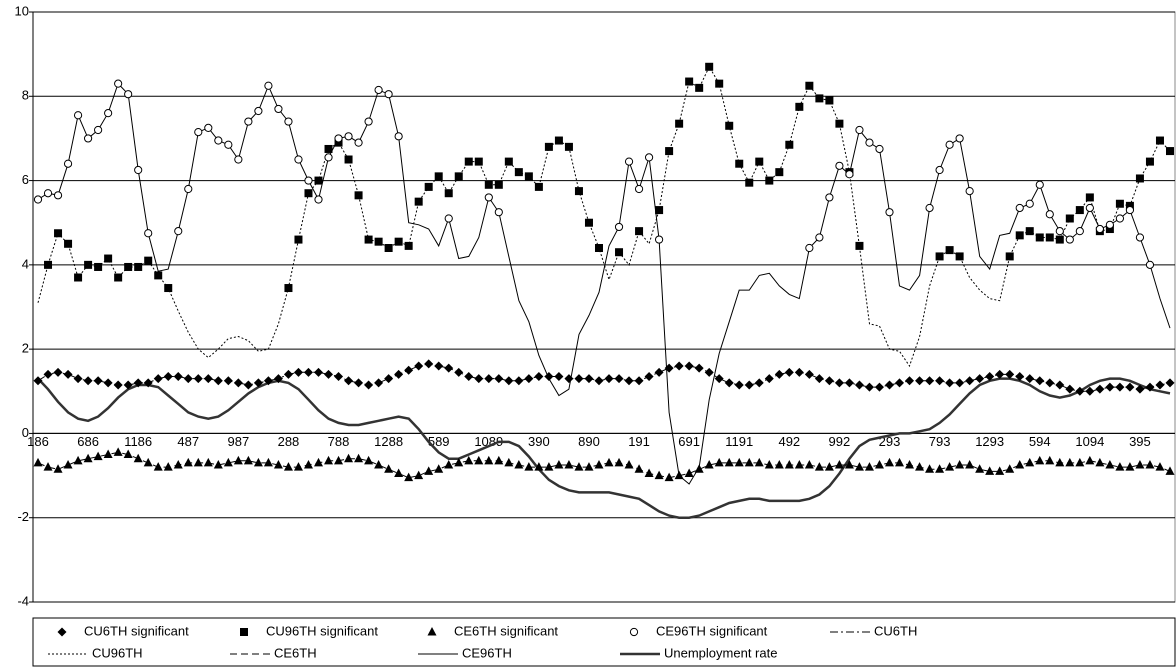 The height and width of the screenshot is (668, 1176). What do you see at coordinates (712, 630) in the screenshot?
I see `legend-label: CE96TH significant` at bounding box center [712, 630].